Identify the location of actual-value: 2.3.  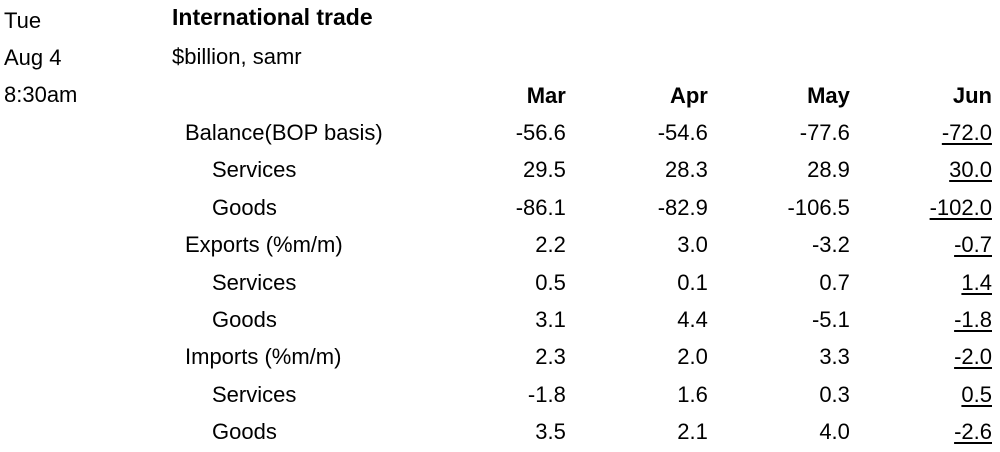
(550, 357).